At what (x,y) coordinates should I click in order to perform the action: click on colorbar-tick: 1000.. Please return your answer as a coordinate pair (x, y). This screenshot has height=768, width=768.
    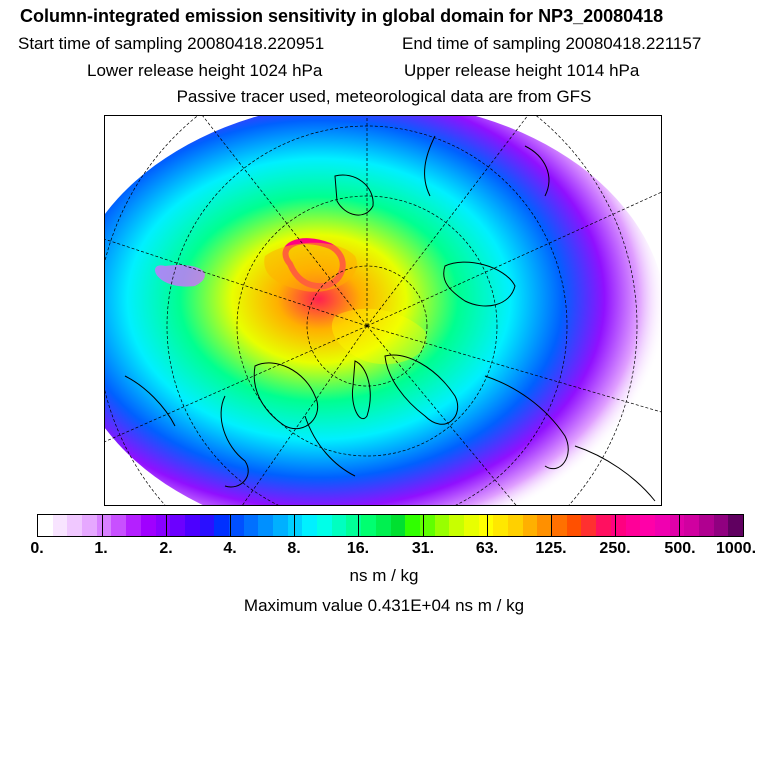
    Looking at the image, I should click on (736, 548).